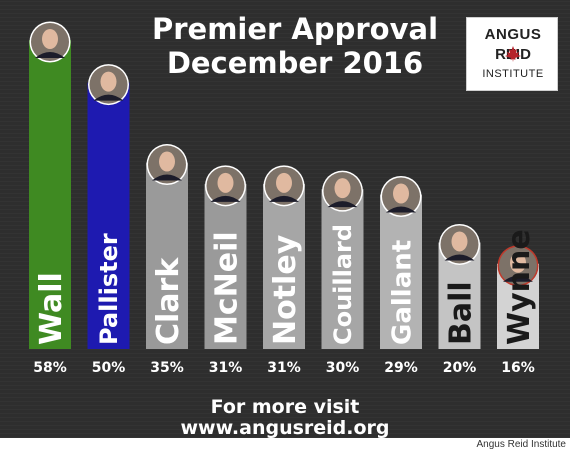  I want to click on bar-label-couillard: Couillard, so click(343, 284).